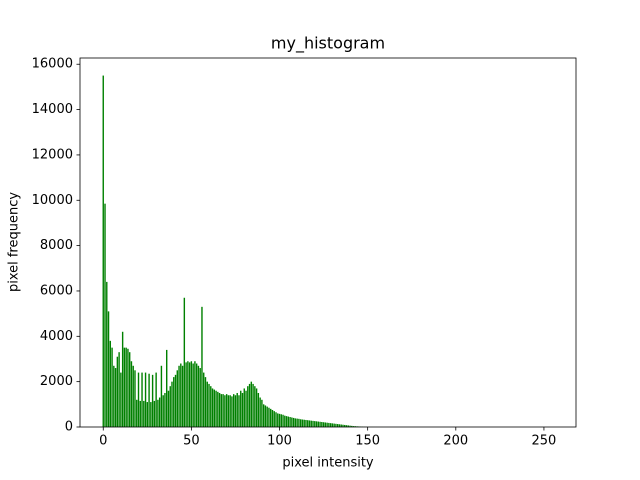 Image resolution: width=640 pixels, height=480 pixels. What do you see at coordinates (52, 109) in the screenshot?
I see `y-tick-label: 14000` at bounding box center [52, 109].